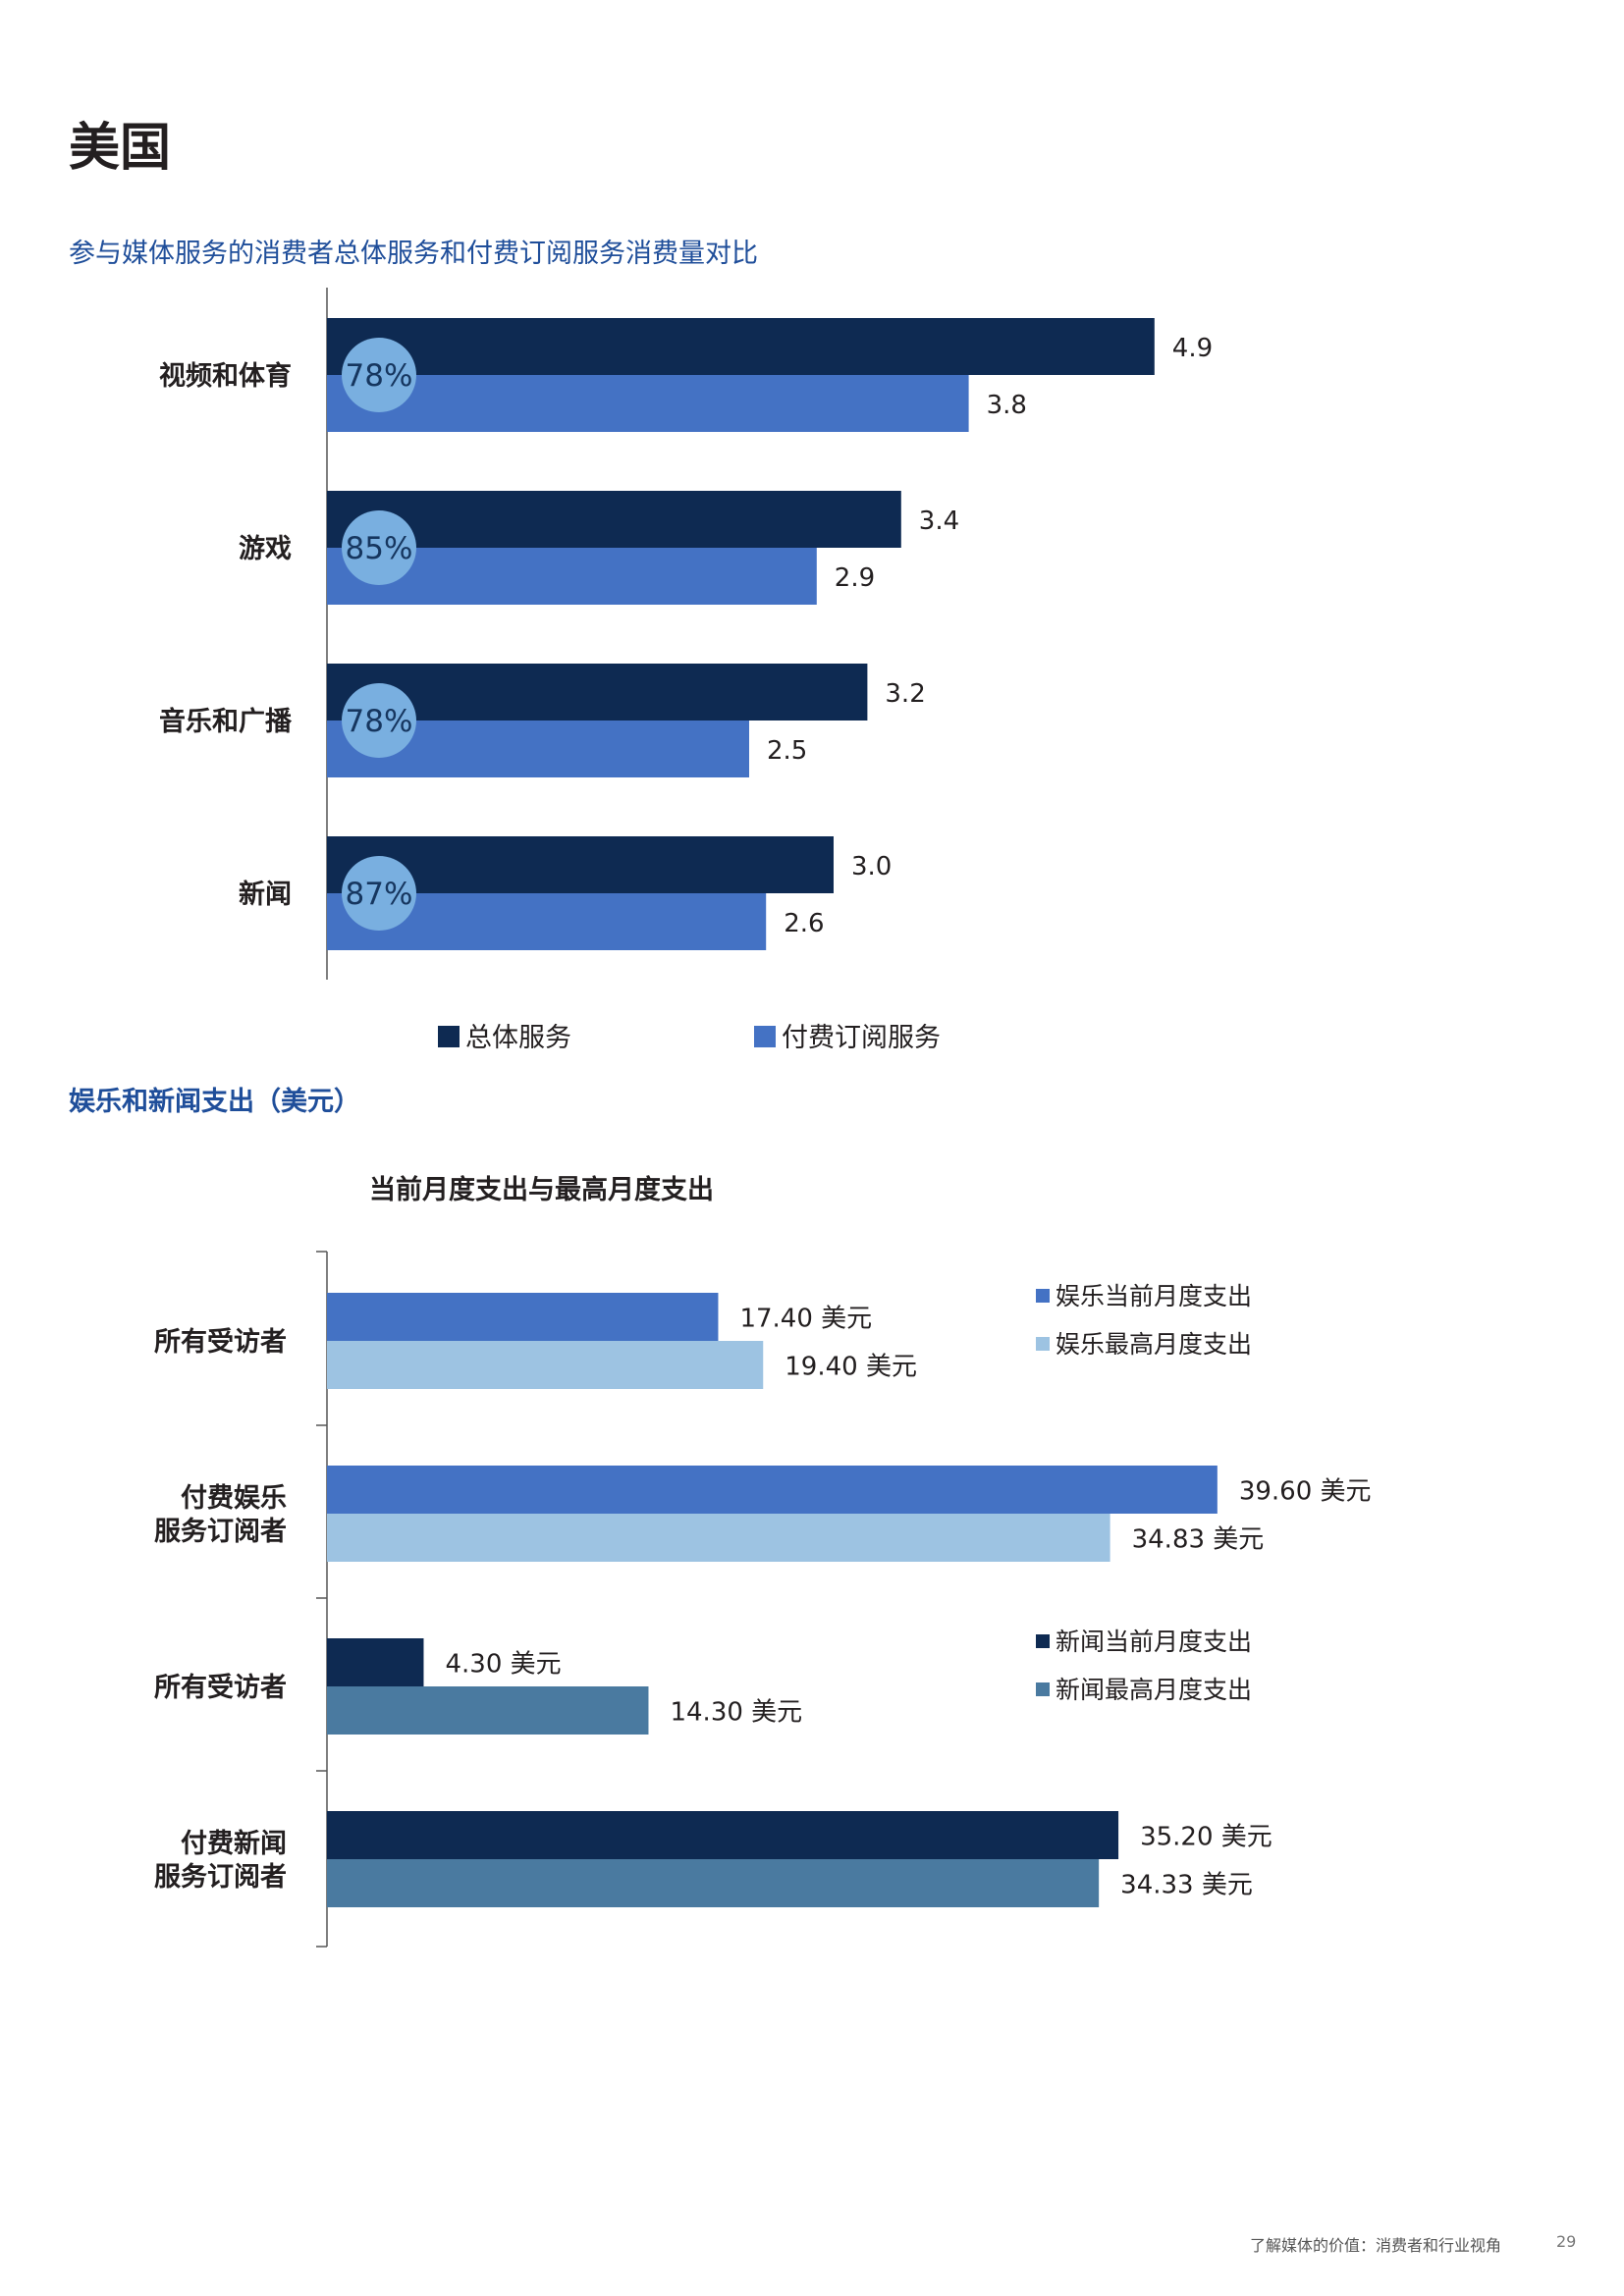 The image size is (1624, 2296). I want to click on chart2-legend-label: 娱乐最高月度支出, so click(1154, 1344).